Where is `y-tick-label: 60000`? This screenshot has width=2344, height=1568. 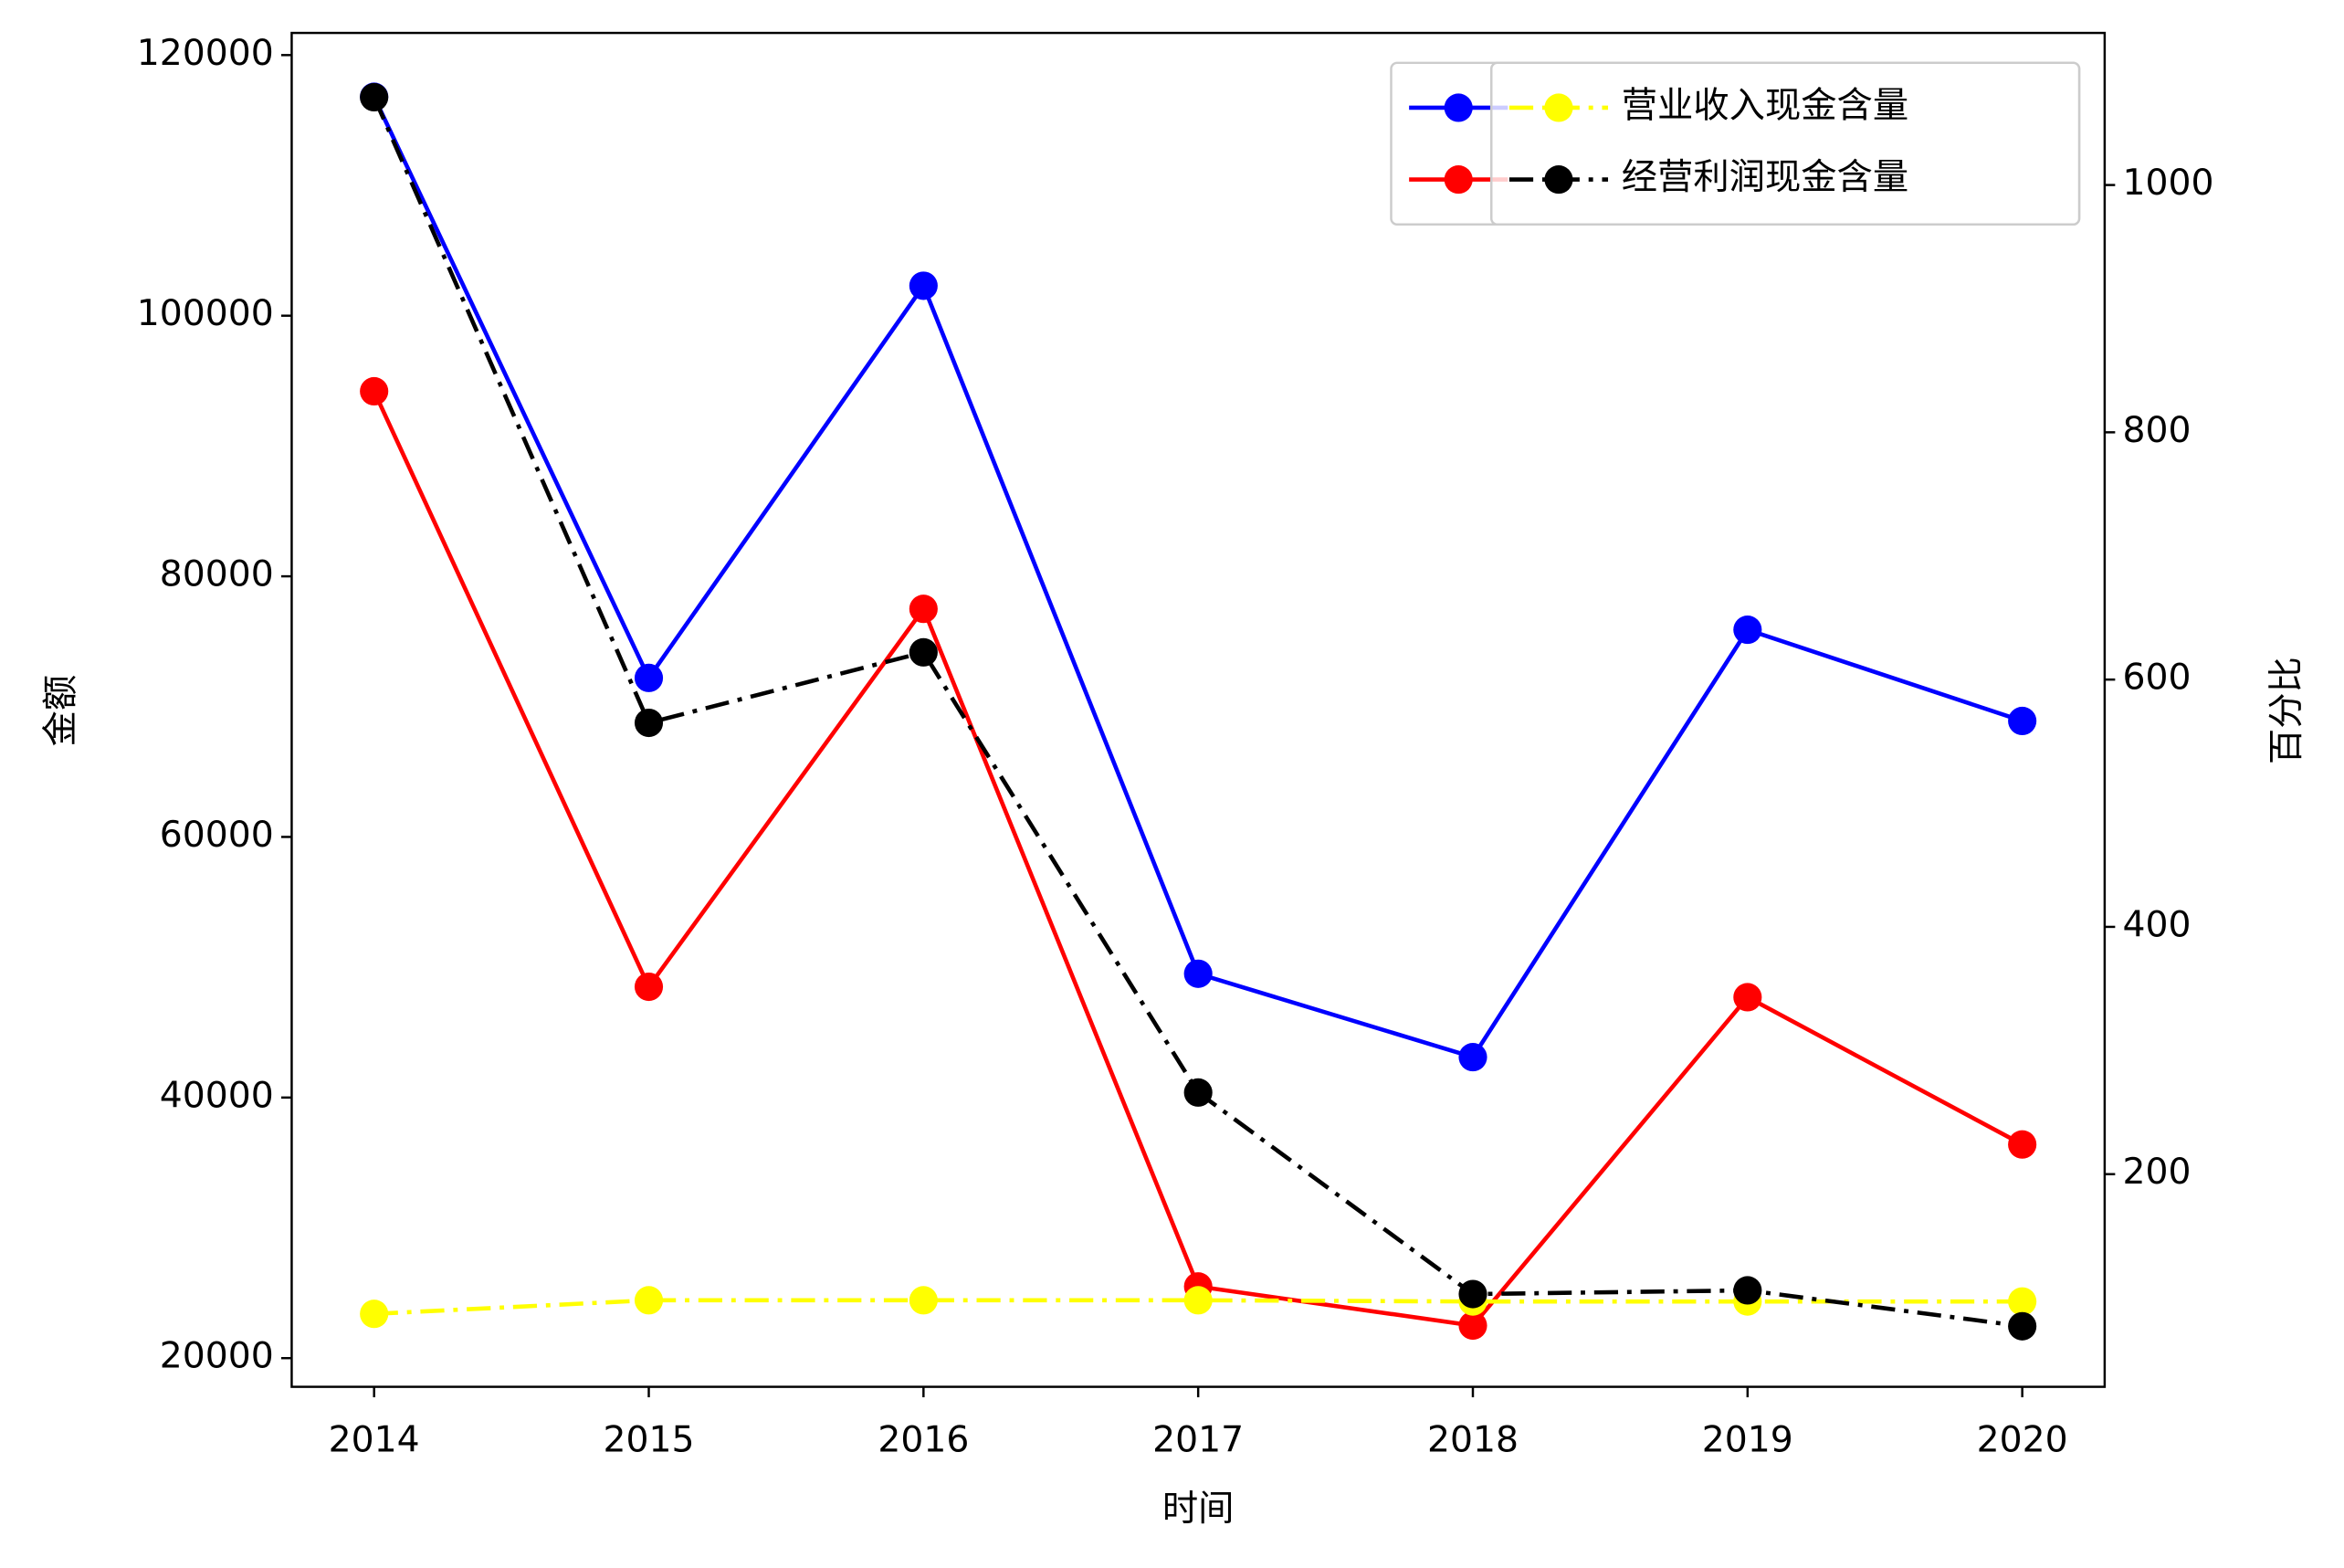 y-tick-label: 60000 is located at coordinates (217, 835).